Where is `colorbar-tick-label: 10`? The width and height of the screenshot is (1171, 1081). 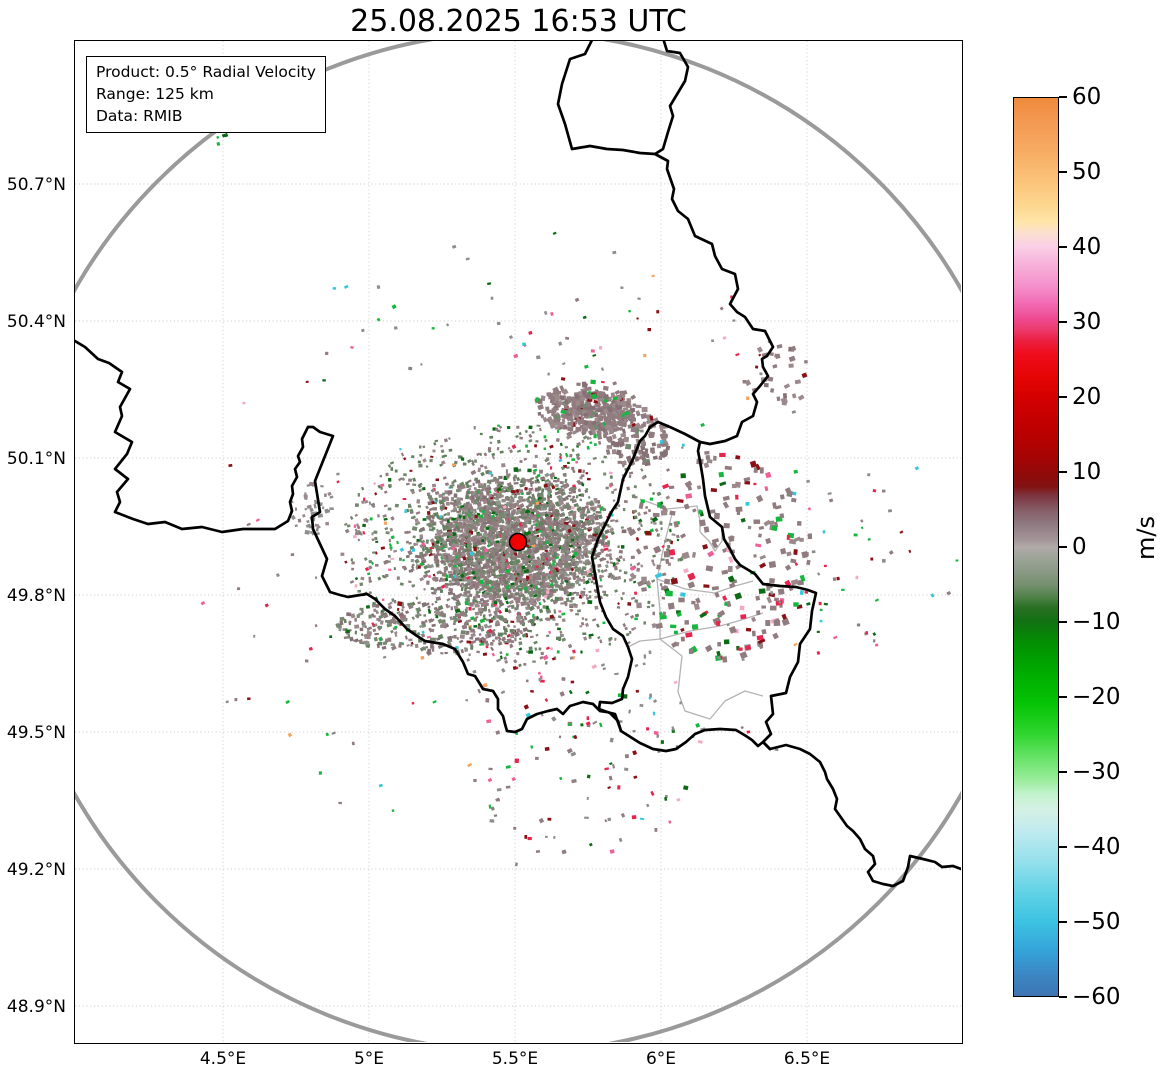
colorbar-tick-label: 10 is located at coordinates (1087, 472).